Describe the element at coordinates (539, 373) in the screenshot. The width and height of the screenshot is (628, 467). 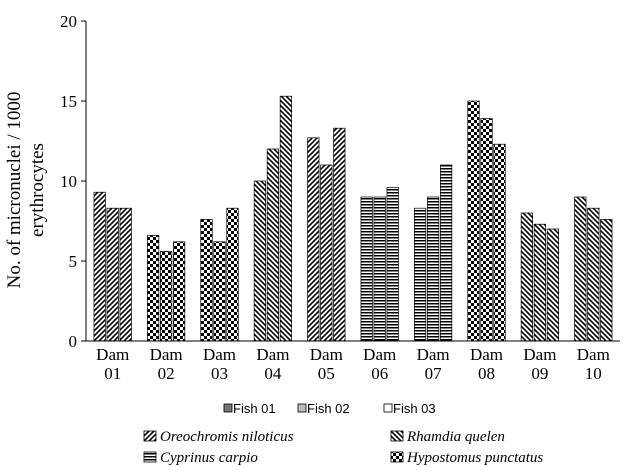
I see `x-tick-label: 09` at that location.